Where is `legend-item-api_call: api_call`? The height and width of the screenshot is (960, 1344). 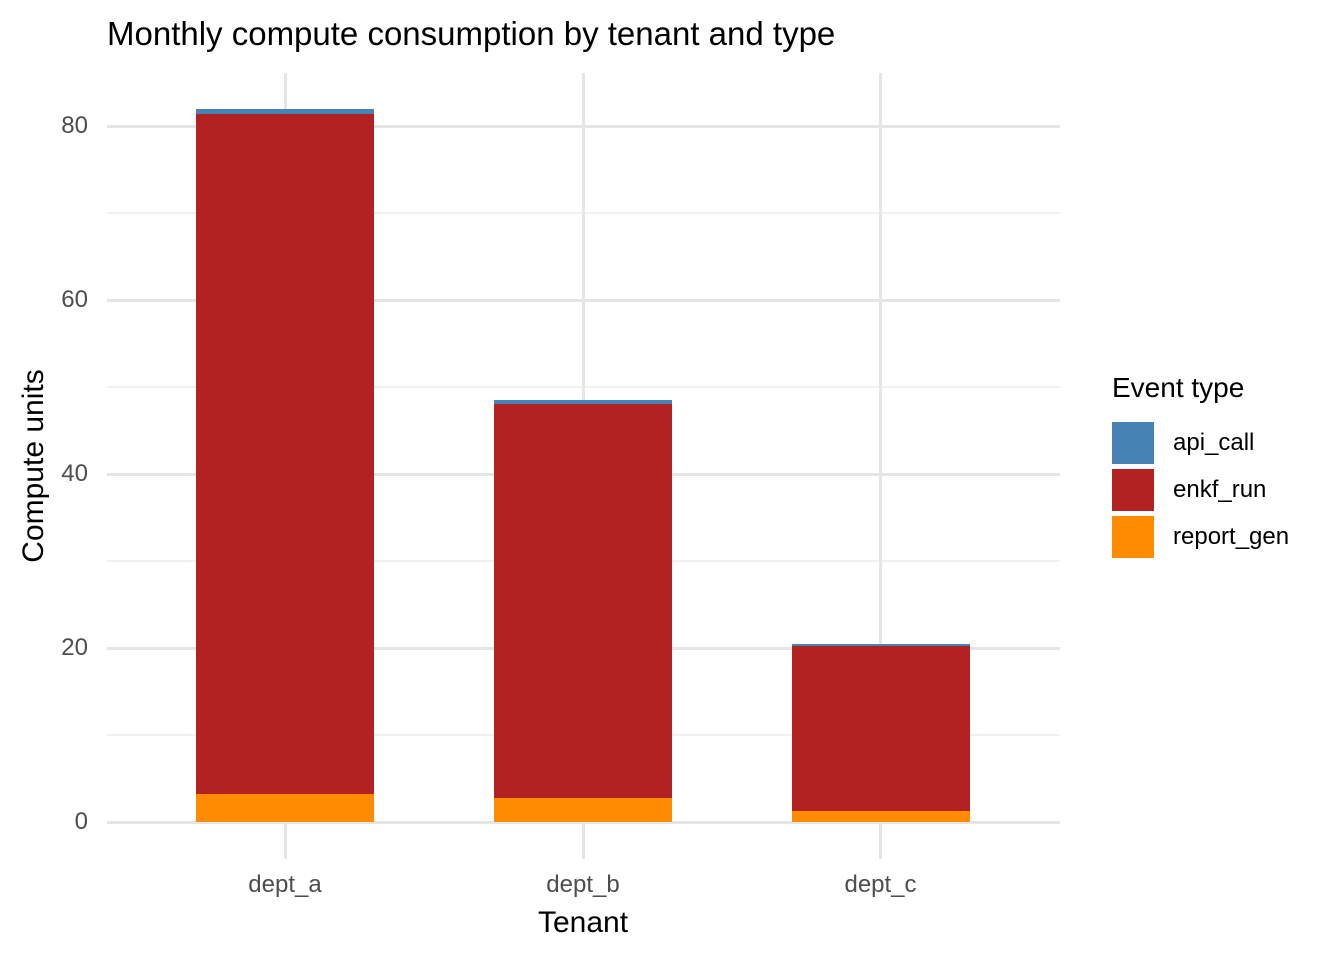 legend-item-api_call: api_call is located at coordinates (1200, 443).